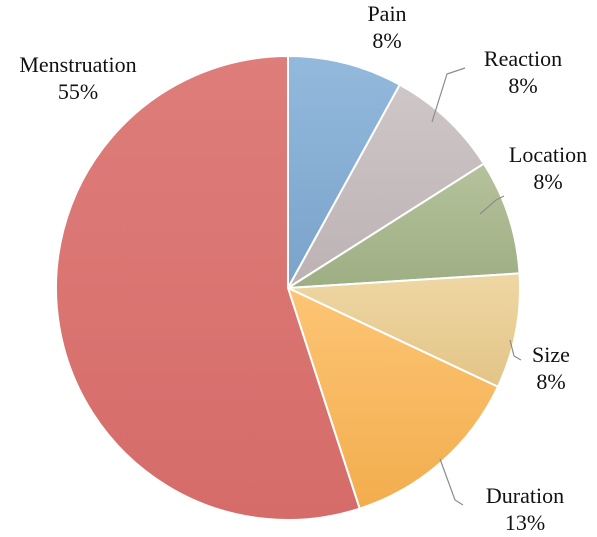 This screenshot has width=597, height=537. What do you see at coordinates (77, 64) in the screenshot?
I see `slice-label-menstruation: Menstruation` at bounding box center [77, 64].